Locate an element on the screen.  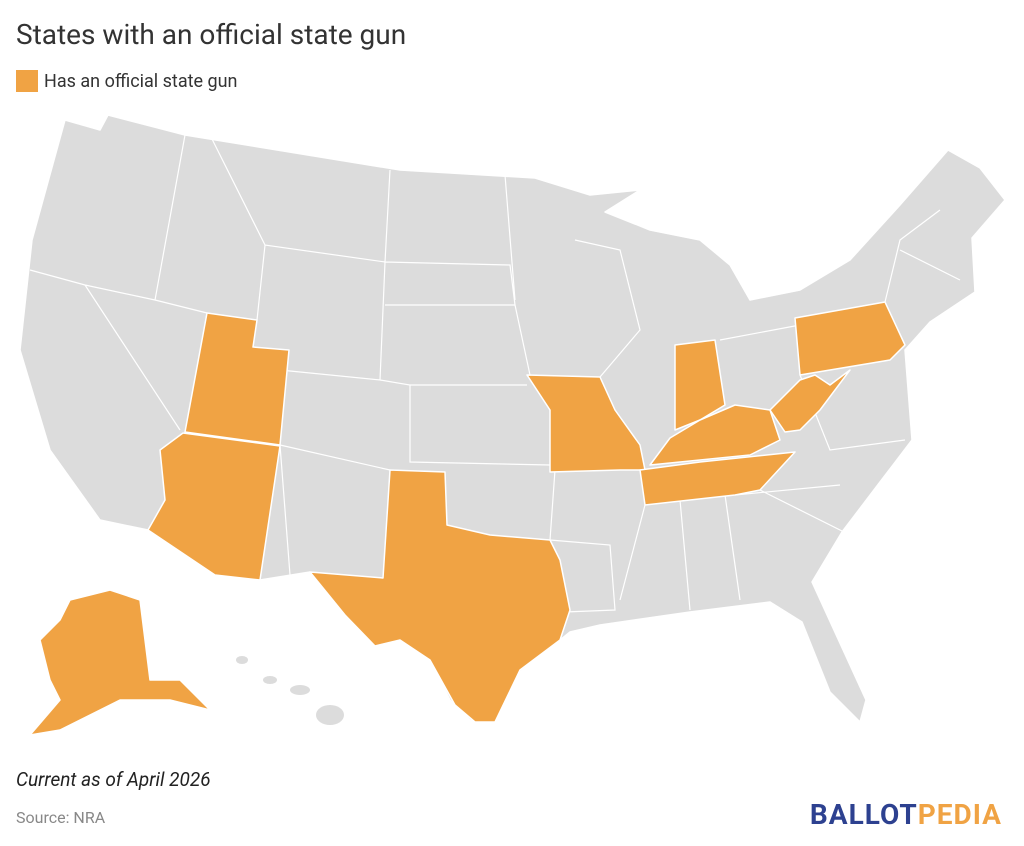
logo-part: PEDIA is located at coordinates (959, 814).